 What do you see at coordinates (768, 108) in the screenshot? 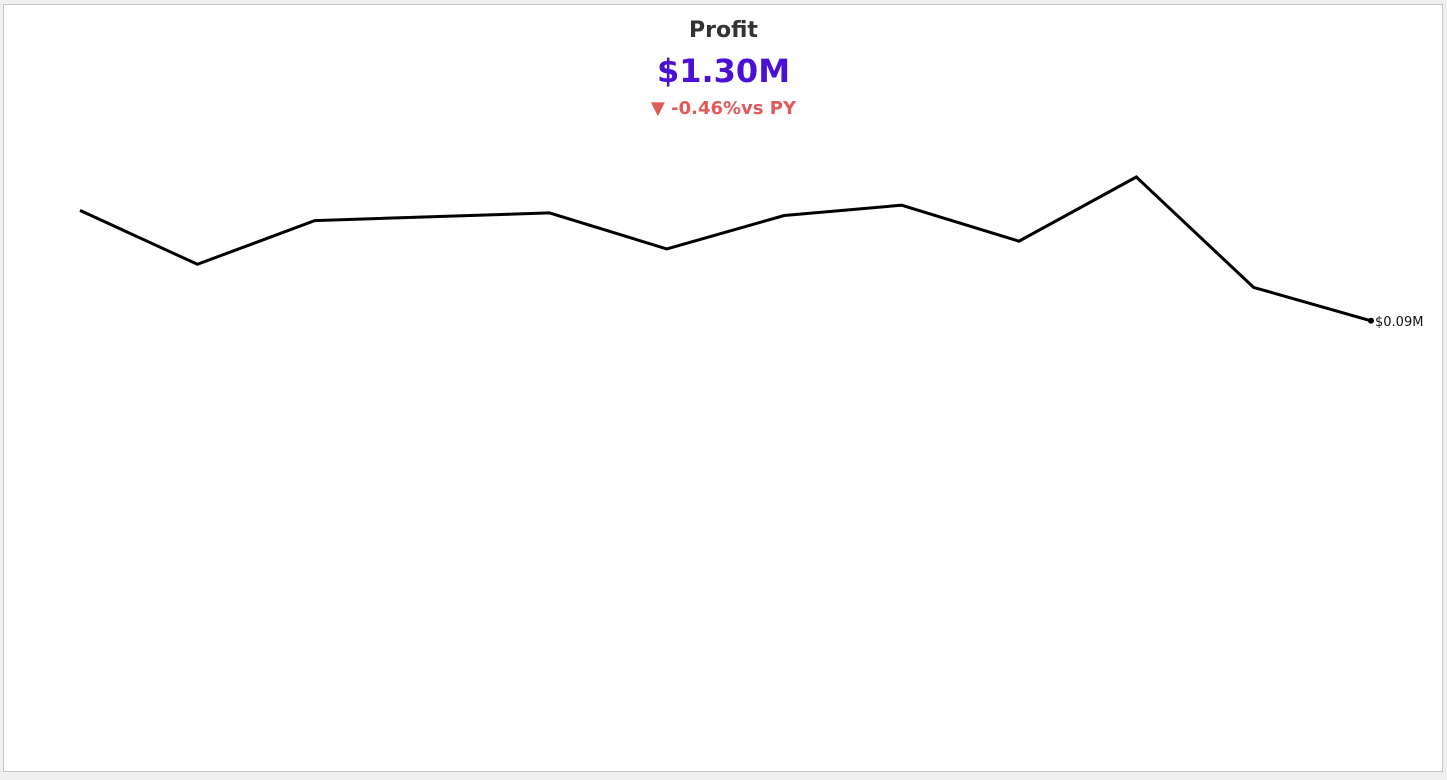
I see `kpi-change-suffix: vs PY` at bounding box center [768, 108].